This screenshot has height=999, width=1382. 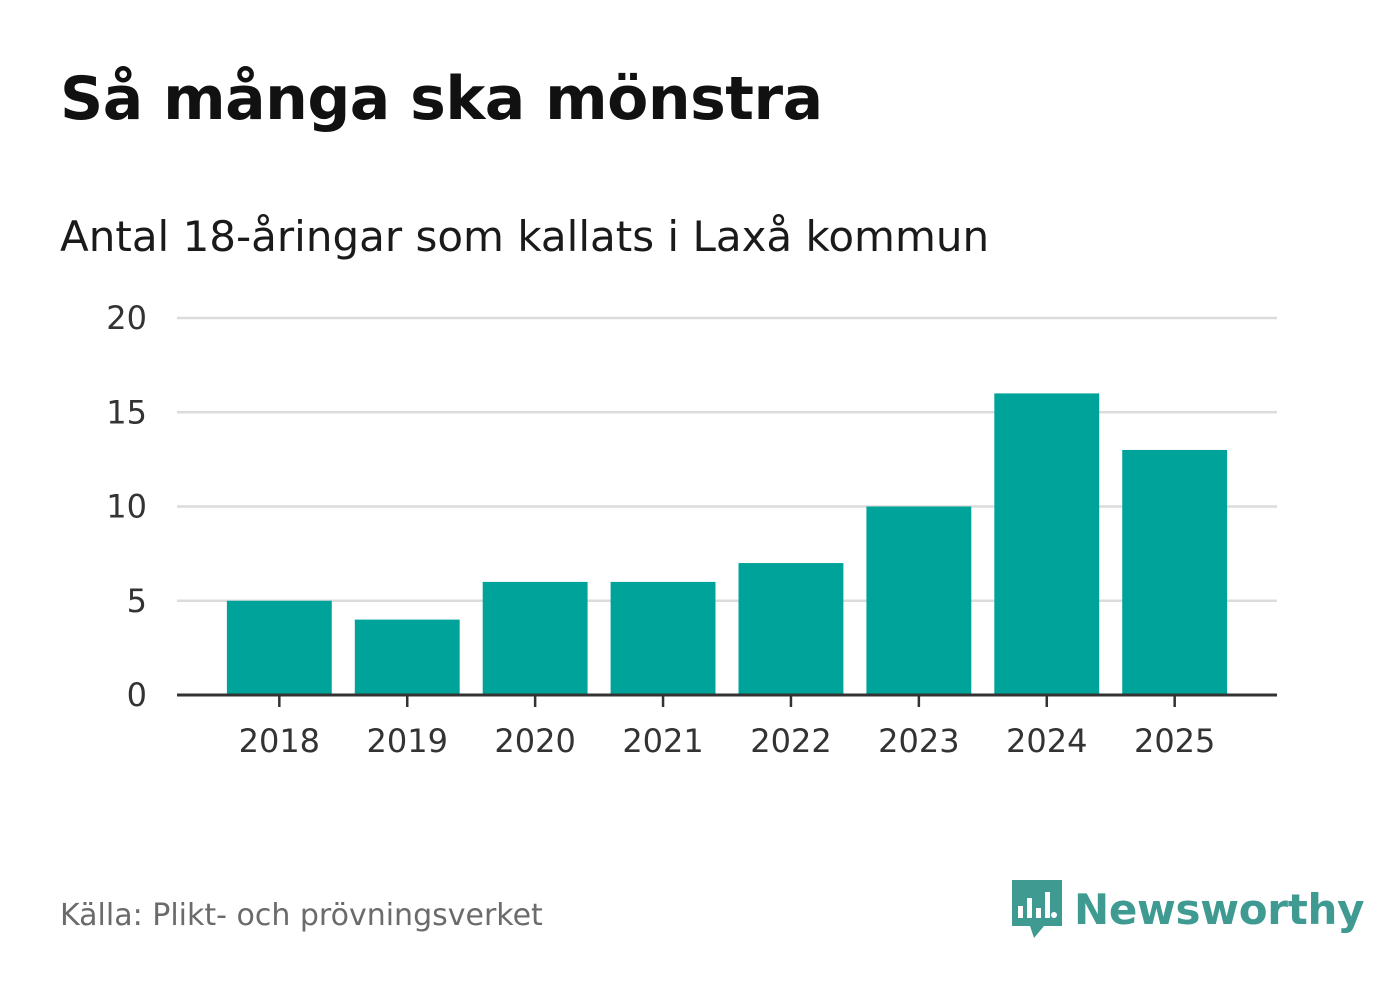 What do you see at coordinates (918, 741) in the screenshot?
I see `x-tick-label: 2023` at bounding box center [918, 741].